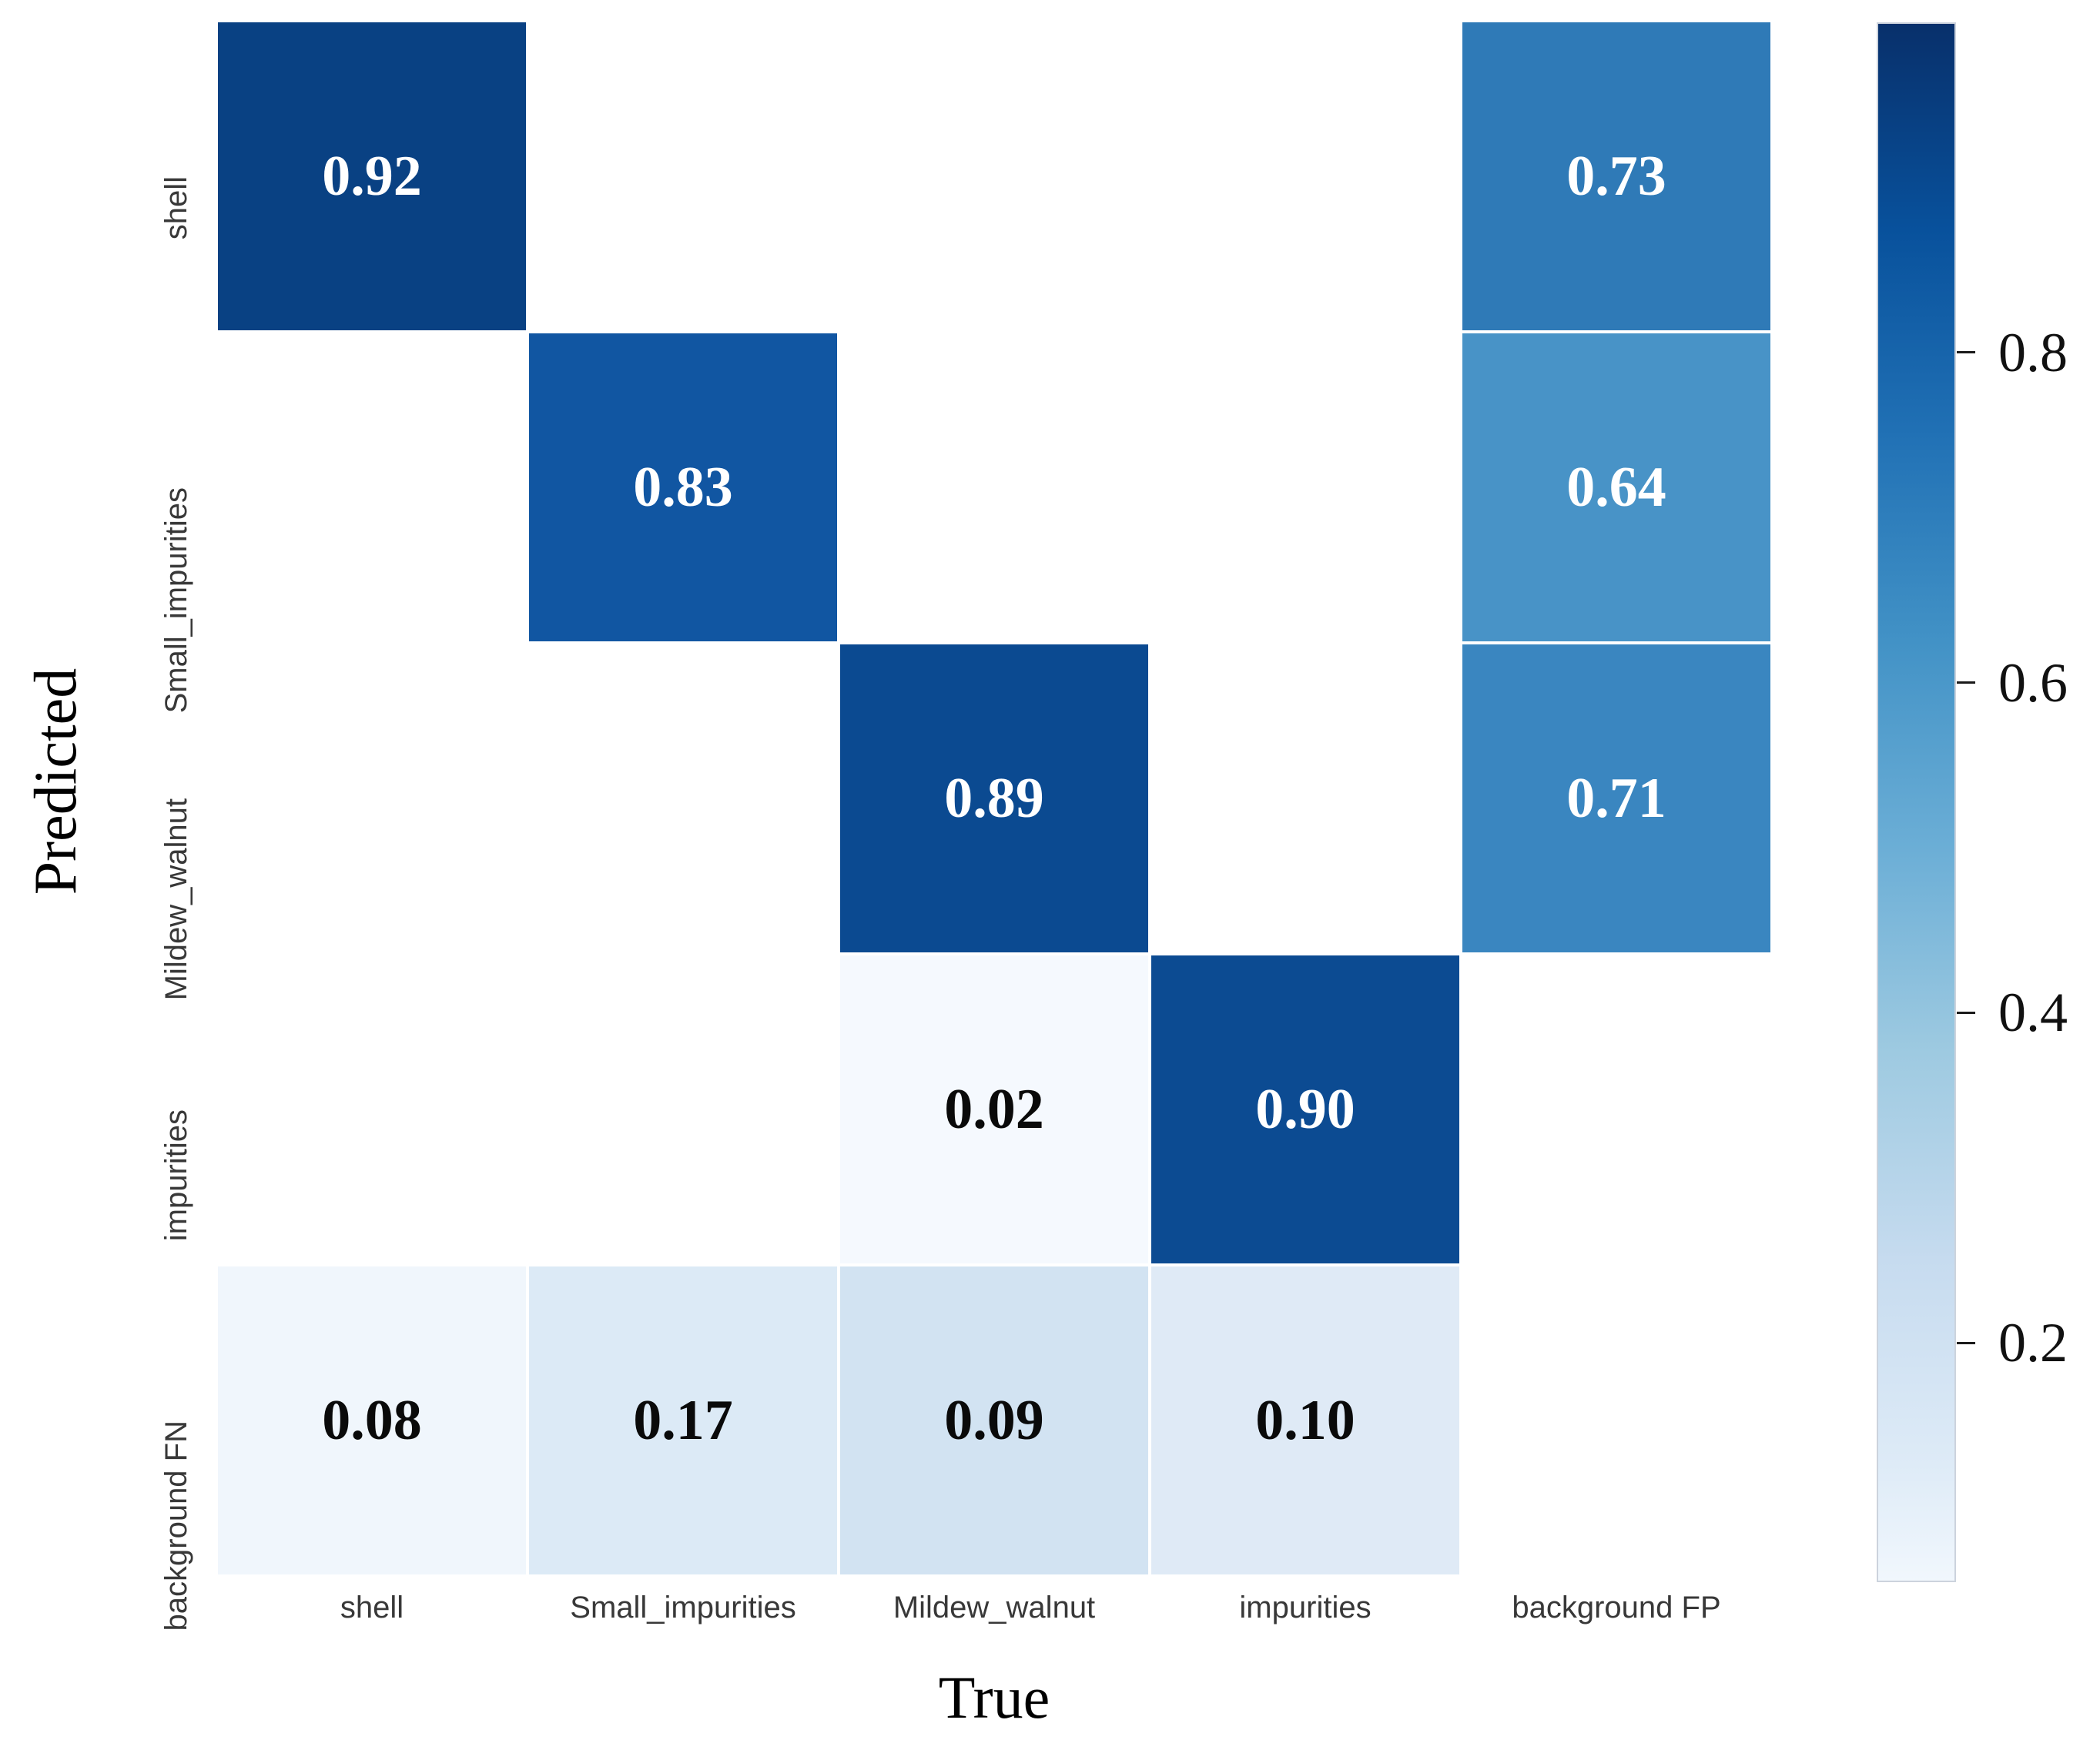  I want to click on heatmap-cell-r3c2: 0.02, so click(994, 1109).